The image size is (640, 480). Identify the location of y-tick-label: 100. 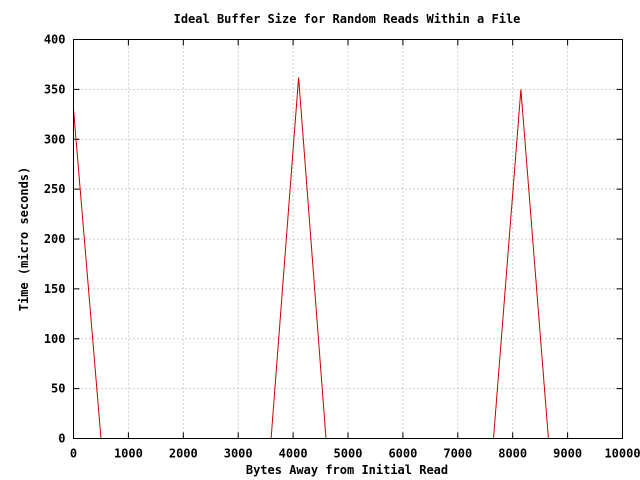
(55, 339).